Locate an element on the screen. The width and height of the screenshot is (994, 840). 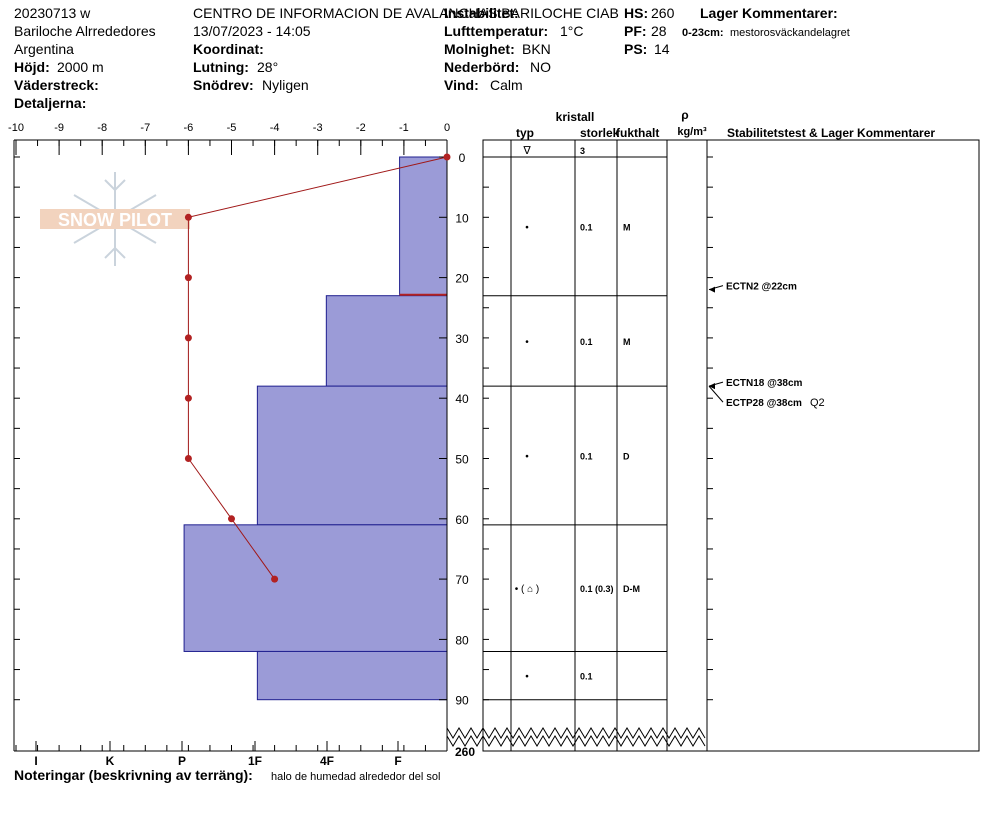
layer-size-2: 0.1 is located at coordinates (586, 456).